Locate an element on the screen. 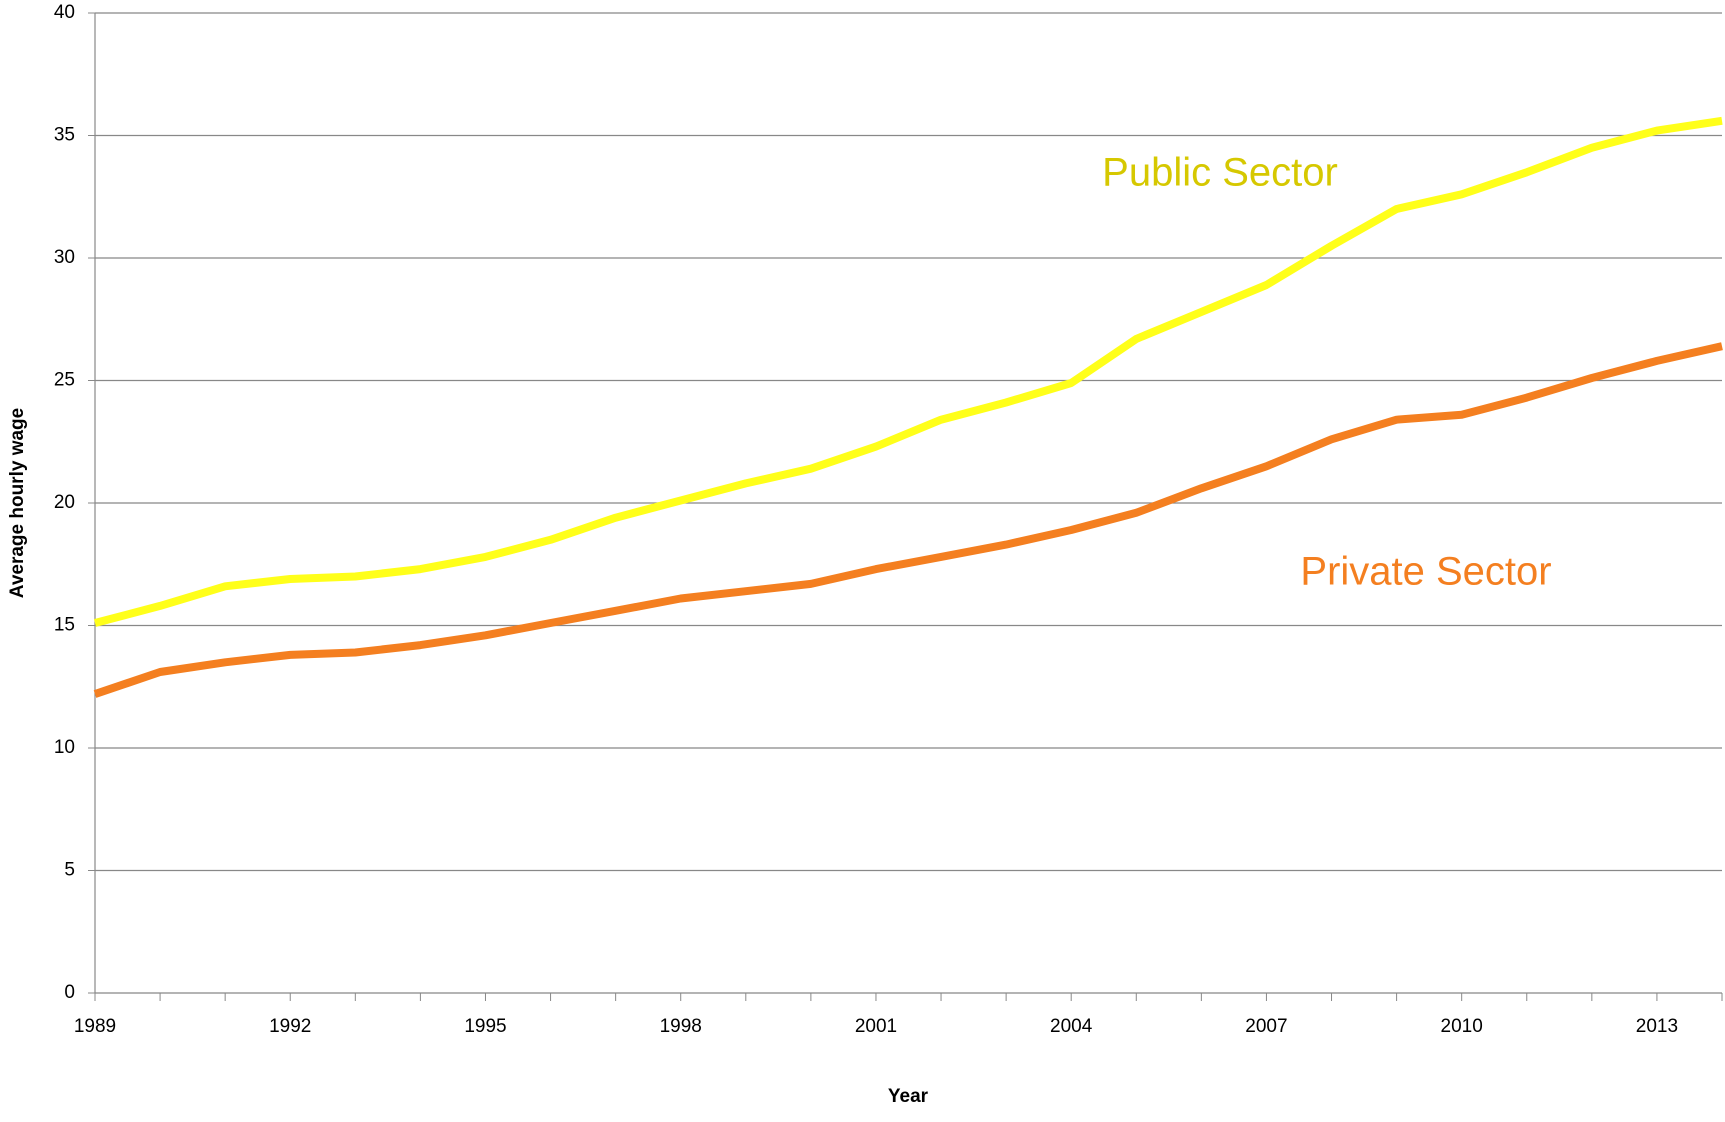 Image resolution: width=1725 pixels, height=1122 pixels. x-tick-label: 1995 is located at coordinates (485, 1026).